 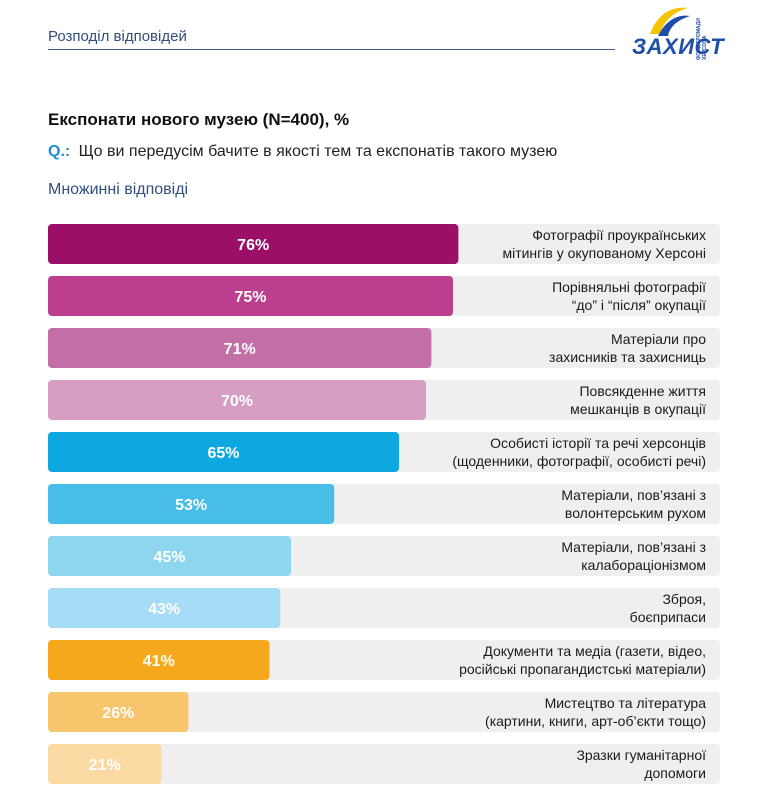 I want to click on question-prefix: Q.:, so click(x=59, y=151).